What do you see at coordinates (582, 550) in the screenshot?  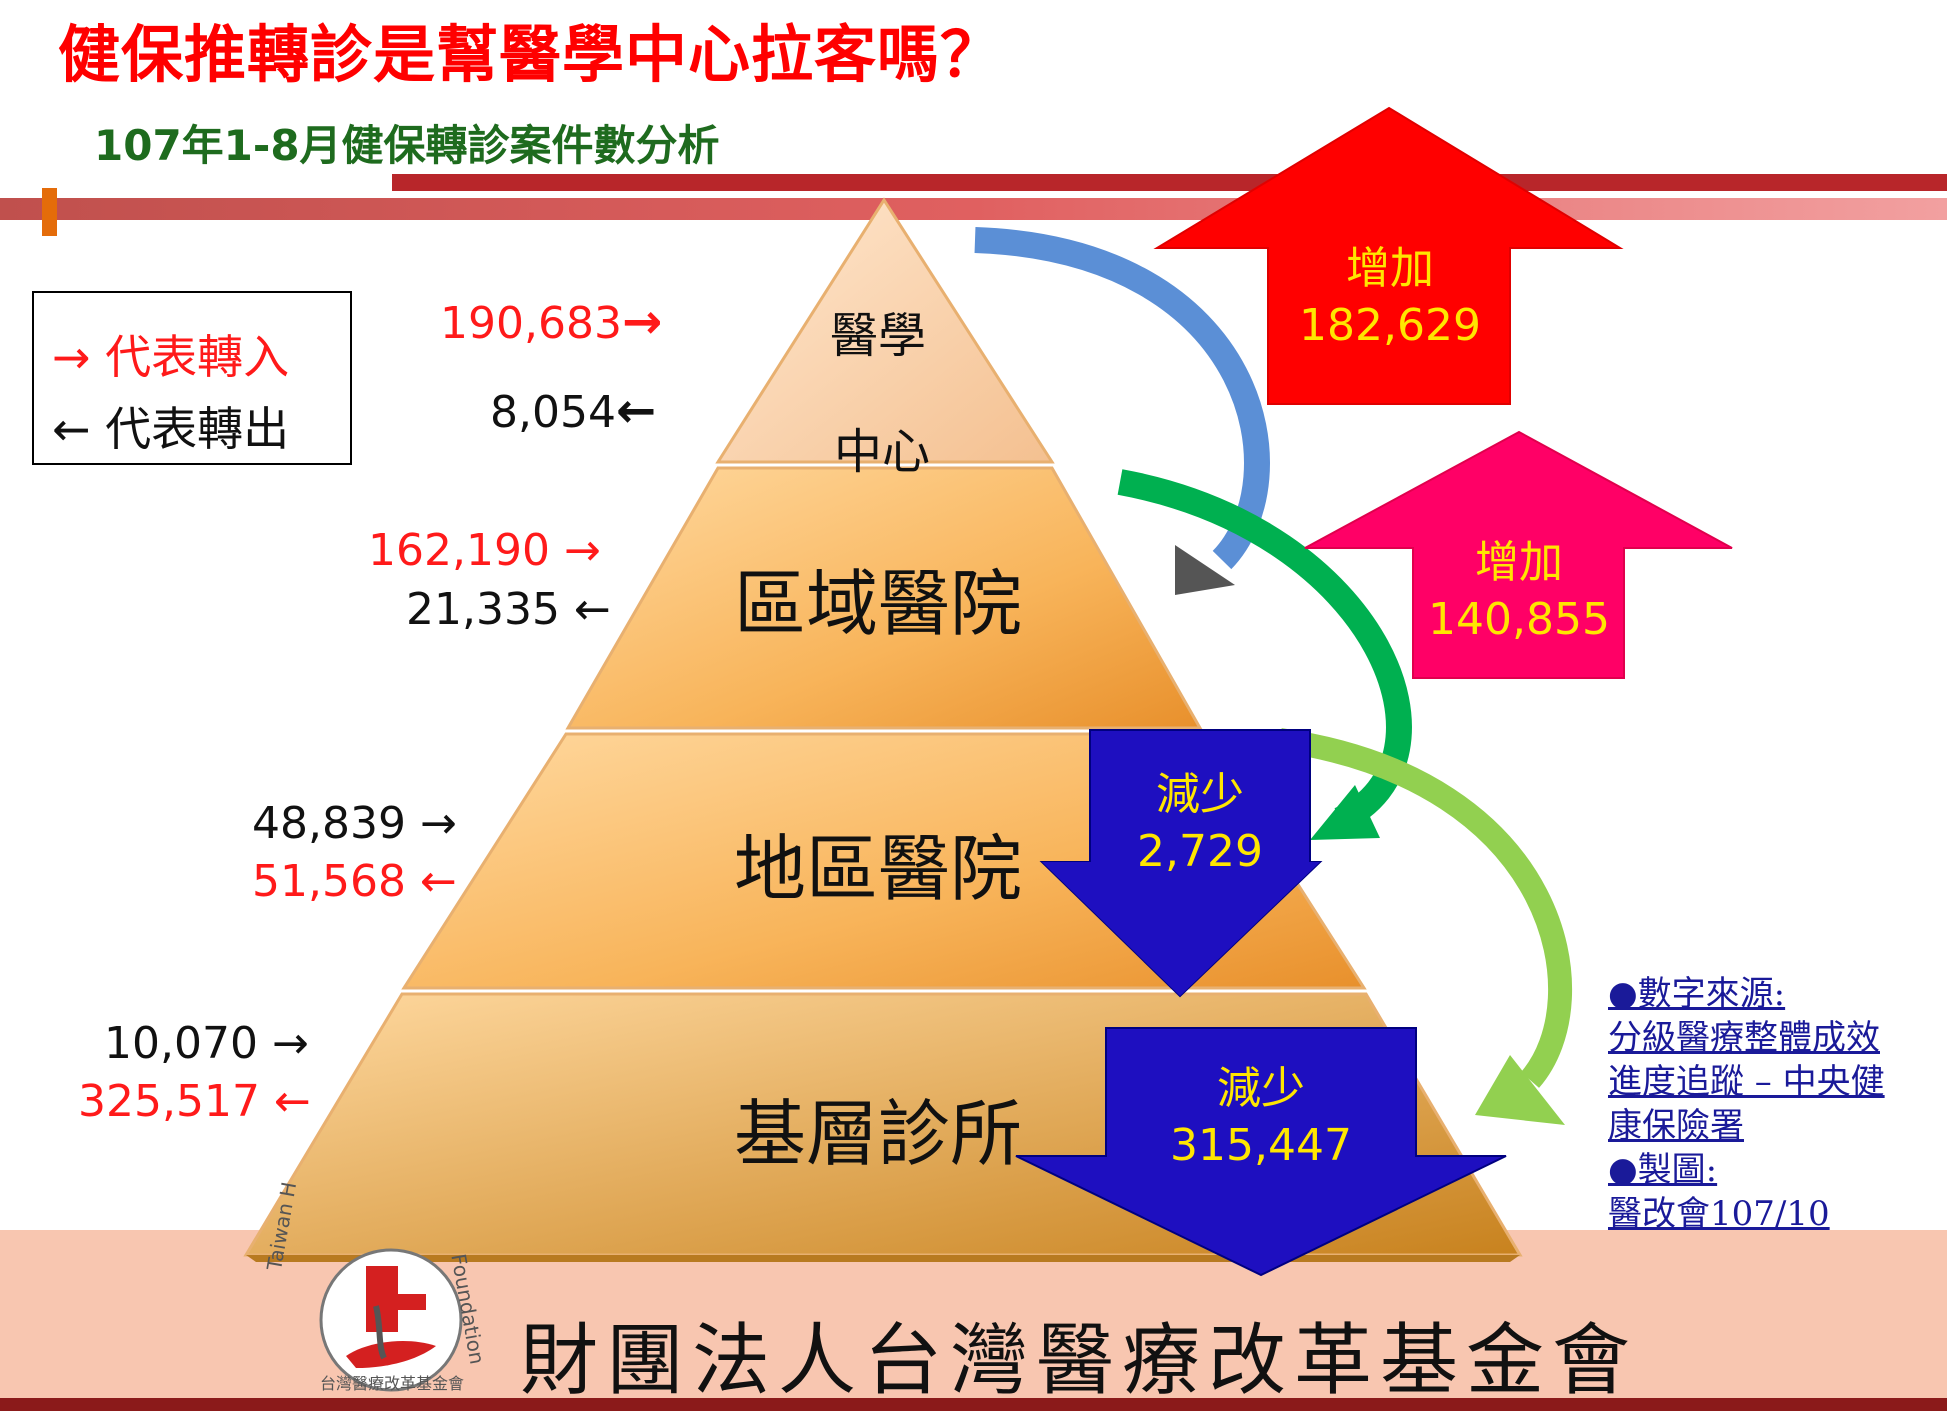 I see `regional-in-arrow: →` at bounding box center [582, 550].